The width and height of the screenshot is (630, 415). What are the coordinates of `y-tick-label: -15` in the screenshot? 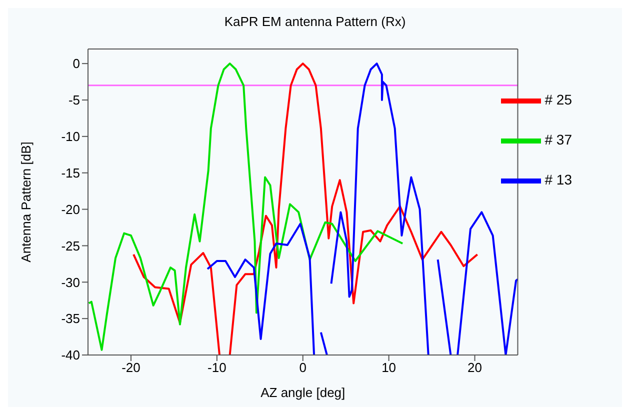 It's located at (70, 172).